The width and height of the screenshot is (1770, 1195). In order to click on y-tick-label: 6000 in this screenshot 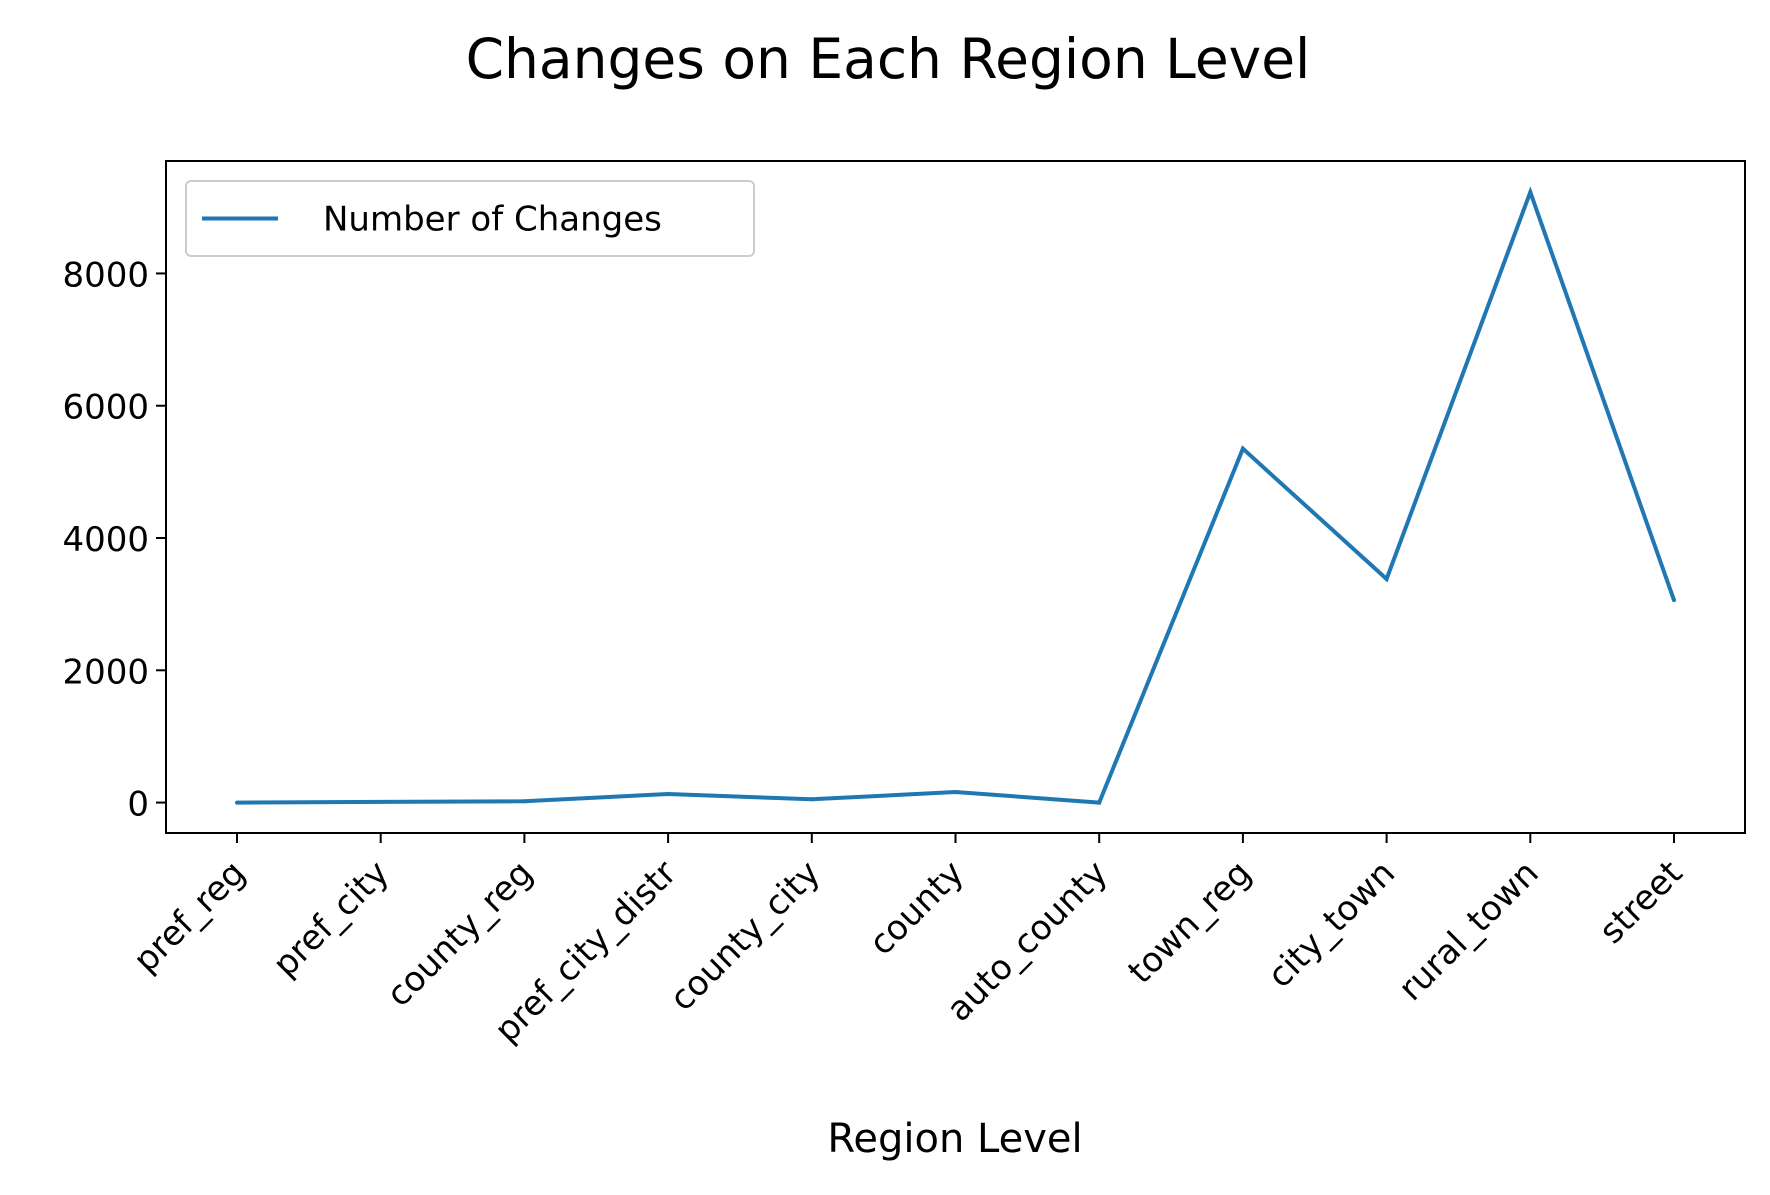, I will do `click(105, 408)`.